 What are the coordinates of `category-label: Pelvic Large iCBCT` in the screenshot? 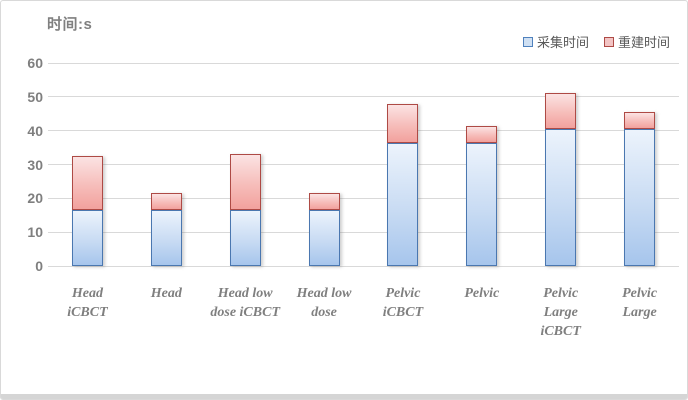 It's located at (560, 312).